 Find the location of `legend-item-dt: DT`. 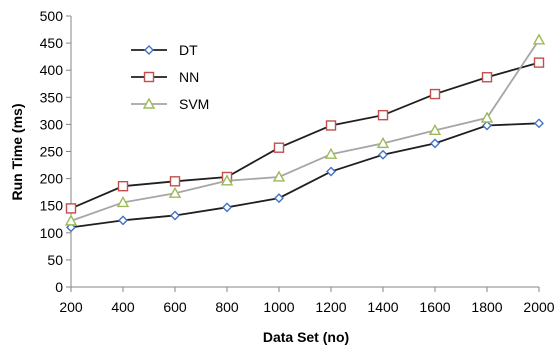

legend-item-dt: DT is located at coordinates (164, 50).